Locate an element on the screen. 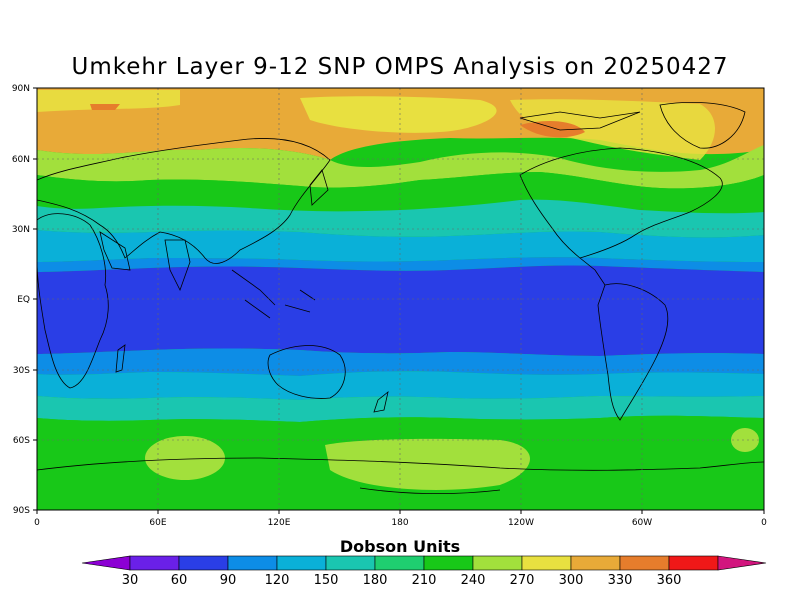 This screenshot has width=800, height=600. lat-labels: 90N 60N 30N EQ 30S 60S 90S is located at coordinates (21, 300).